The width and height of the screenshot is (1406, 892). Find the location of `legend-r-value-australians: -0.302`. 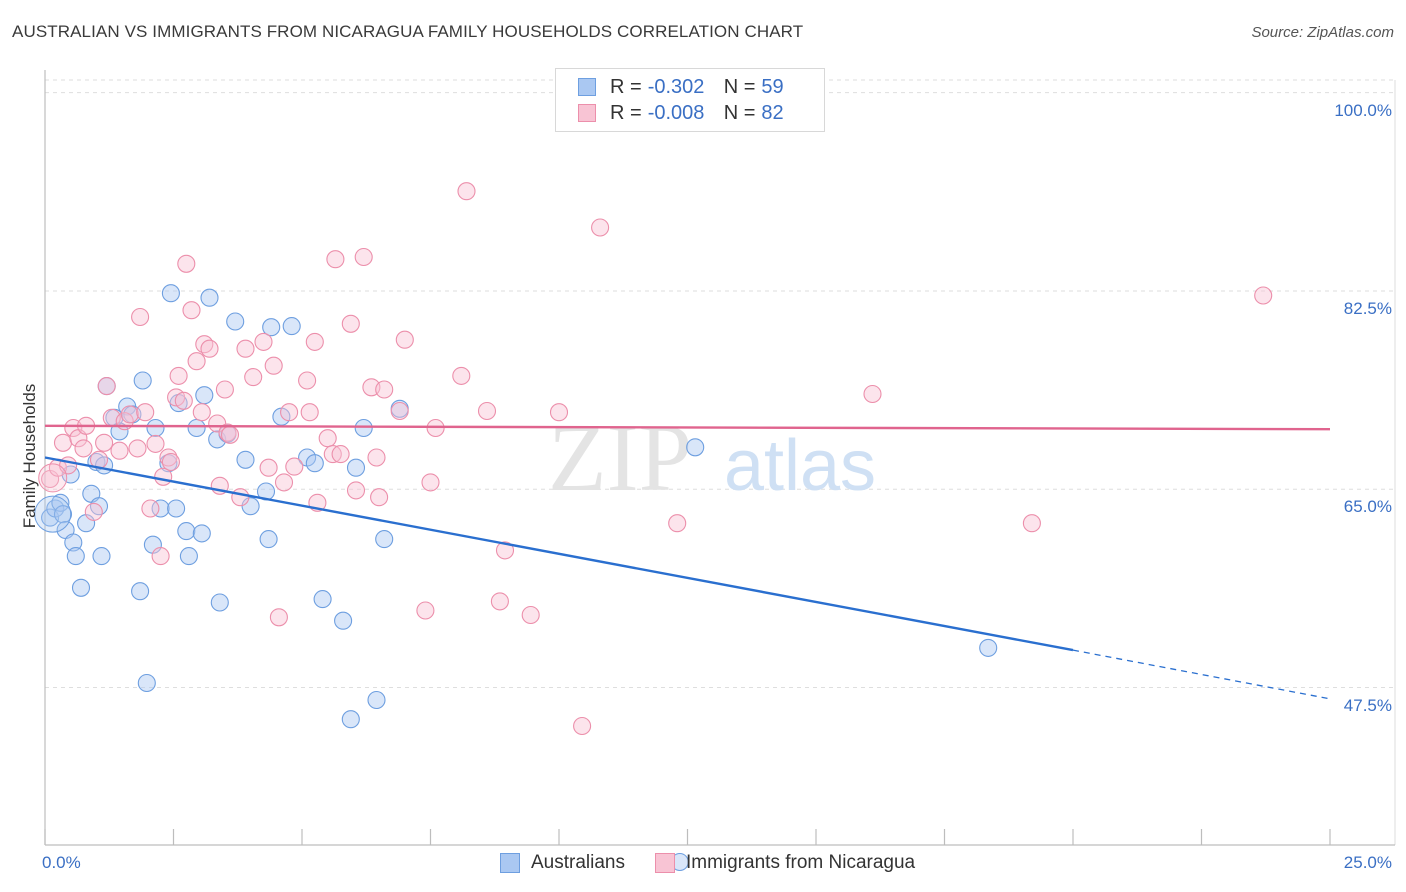

legend-r-value-australians: -0.302 is located at coordinates (676, 86).